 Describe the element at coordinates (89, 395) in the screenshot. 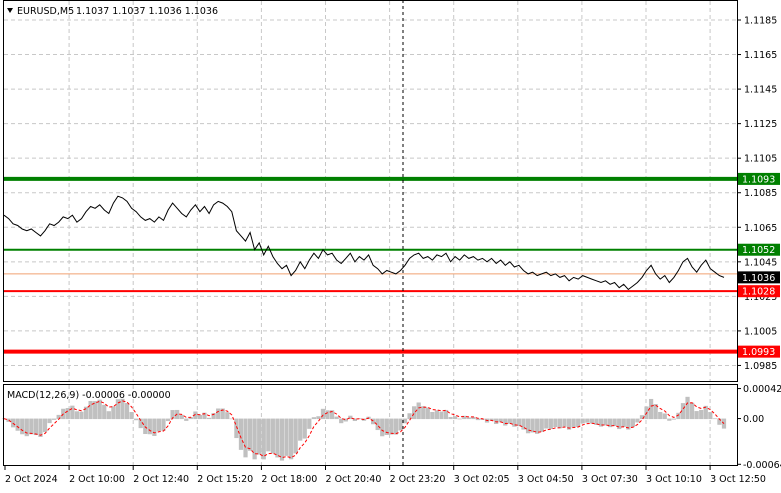

I see `macd-label: MACD(12,26,9) -0.00006 -0.00000` at that location.